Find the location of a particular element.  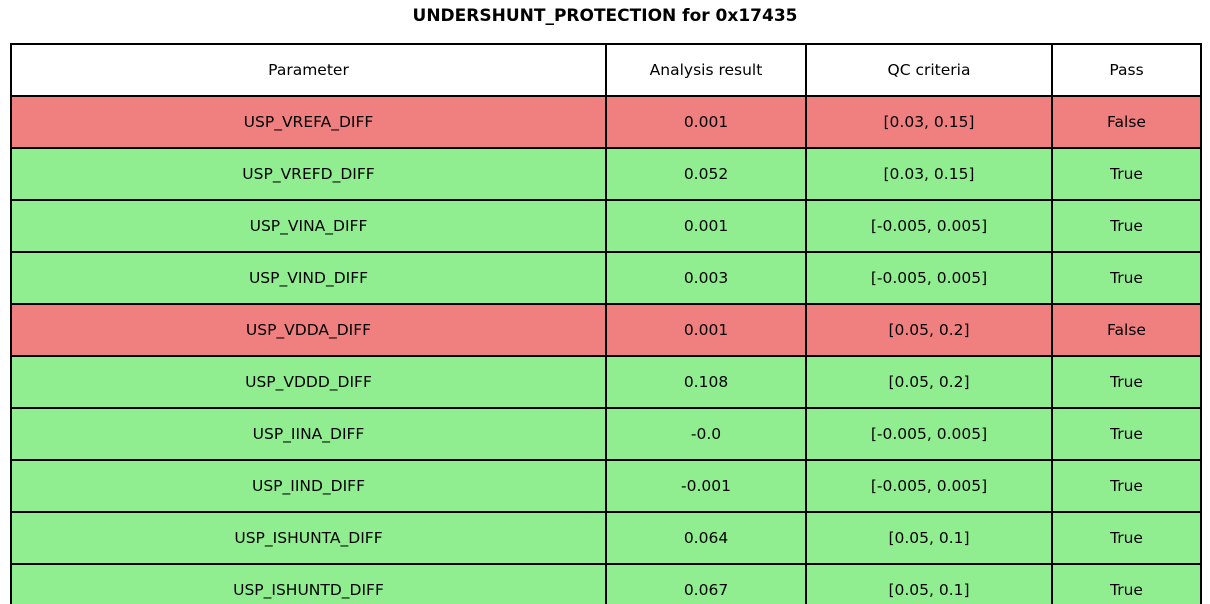

cell-result: 0.064 is located at coordinates (706, 538).